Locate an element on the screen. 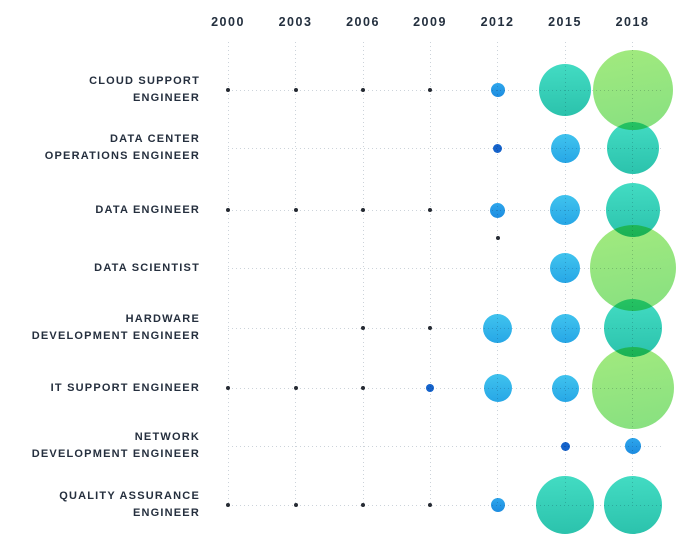  bubble-data-center-operations-engineer-2018 is located at coordinates (632, 148).